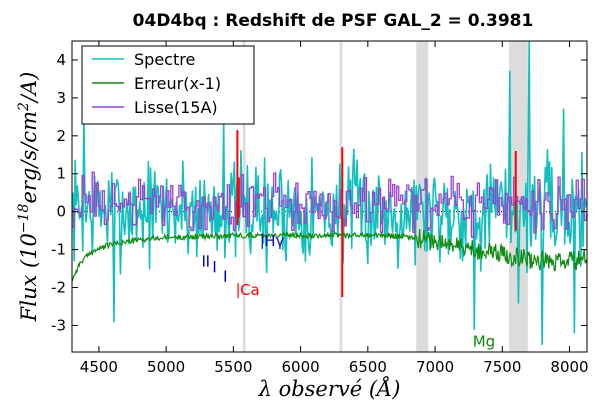  What do you see at coordinates (250, 290) in the screenshot?
I see `annotation-label-0: Ca` at bounding box center [250, 290].